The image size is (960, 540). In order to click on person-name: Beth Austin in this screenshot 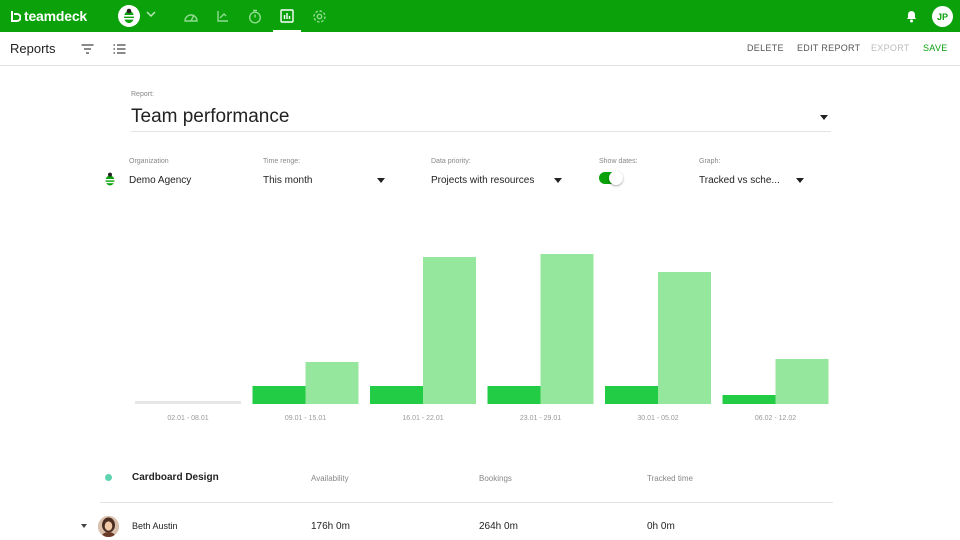, I will do `click(155, 526)`.